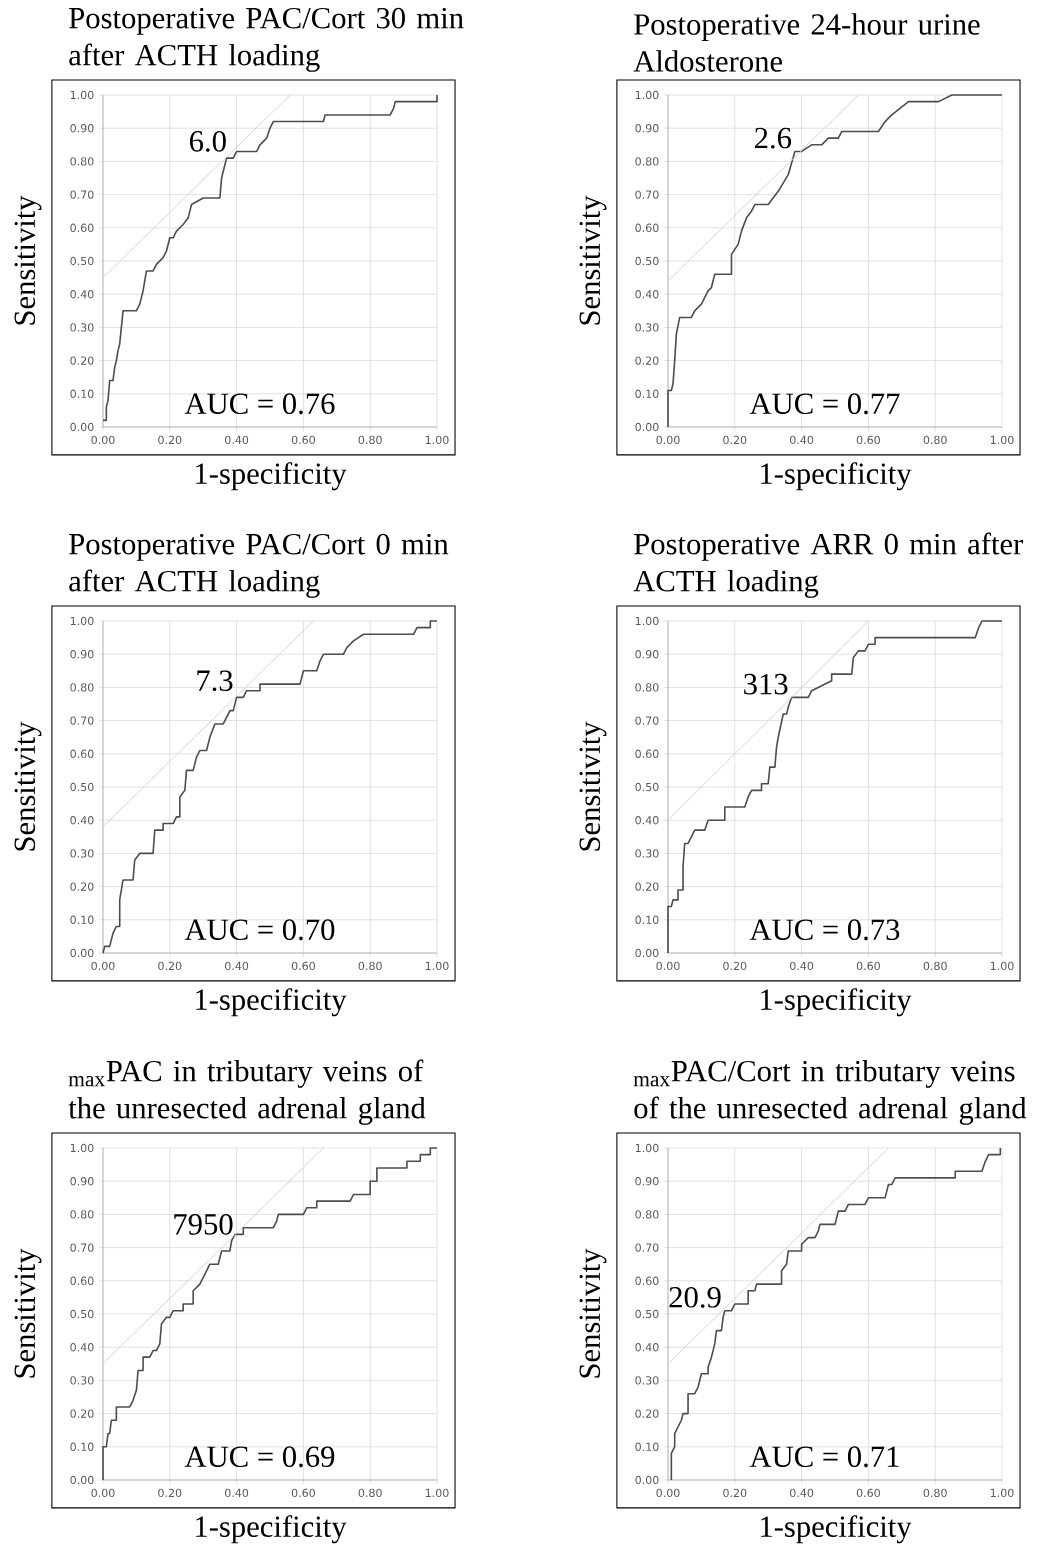  I want to click on chart-title: Postoperative PAC/Cort 0 min after ACTH loading, so click(259, 565).